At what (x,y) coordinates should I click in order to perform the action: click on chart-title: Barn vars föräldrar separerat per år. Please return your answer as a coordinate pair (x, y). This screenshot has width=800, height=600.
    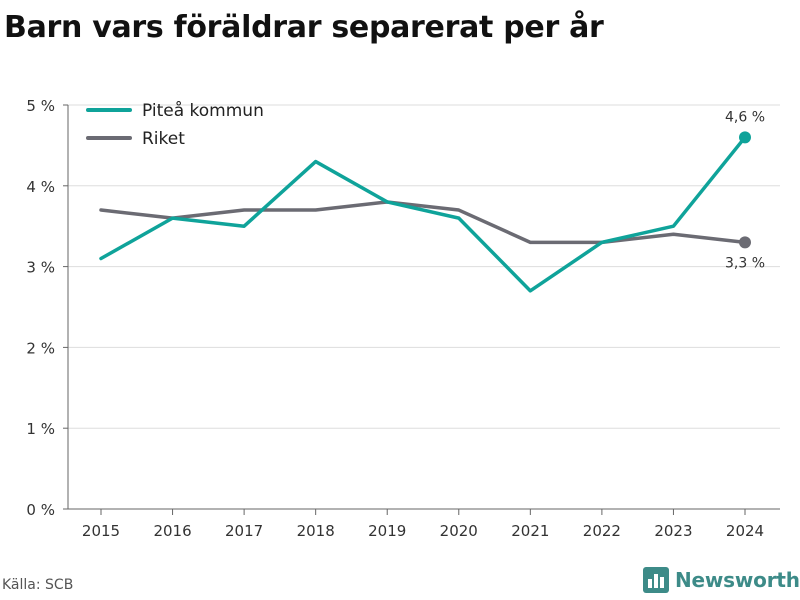
    Looking at the image, I should click on (304, 27).